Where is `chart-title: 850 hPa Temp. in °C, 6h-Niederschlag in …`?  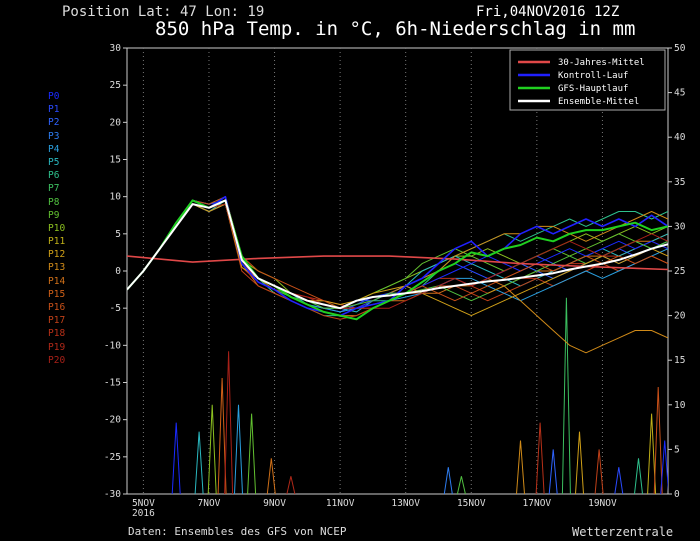 chart-title: 850 hPa Temp. in °C, 6h-Niederschlag in … is located at coordinates (395, 29).